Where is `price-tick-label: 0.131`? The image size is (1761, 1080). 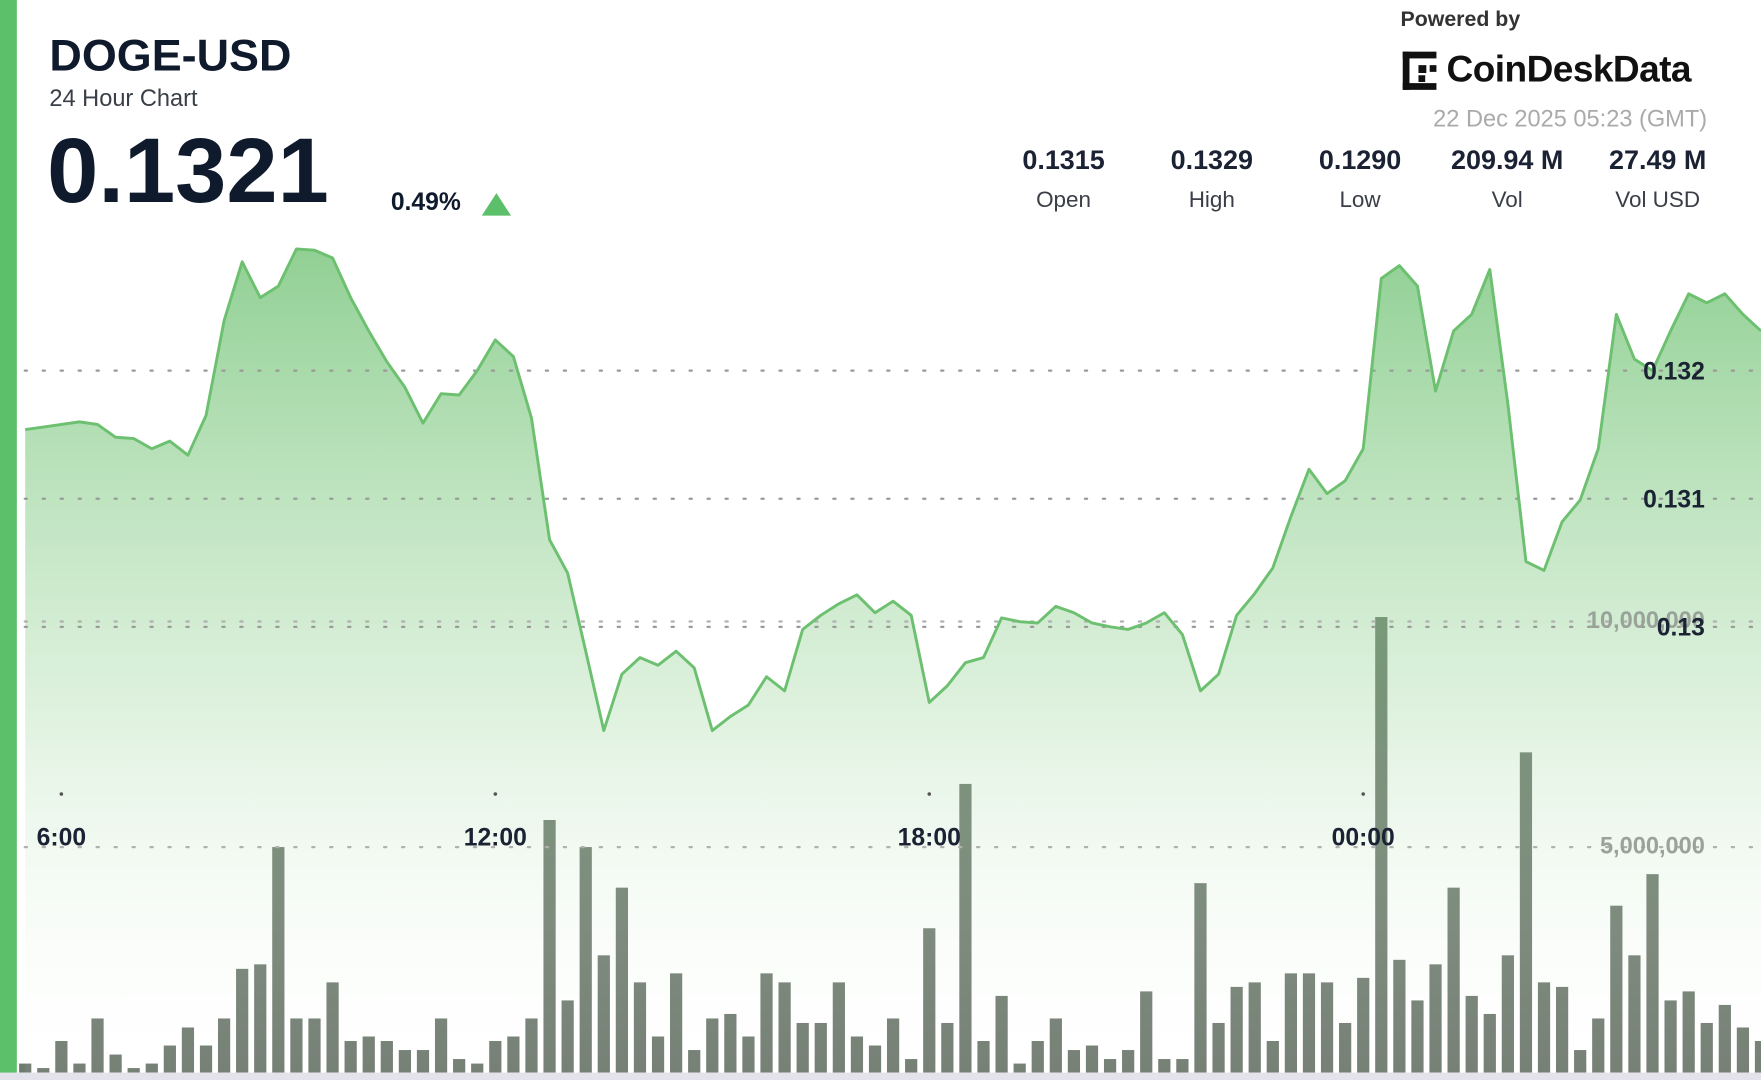
price-tick-label: 0.131 is located at coordinates (1674, 500).